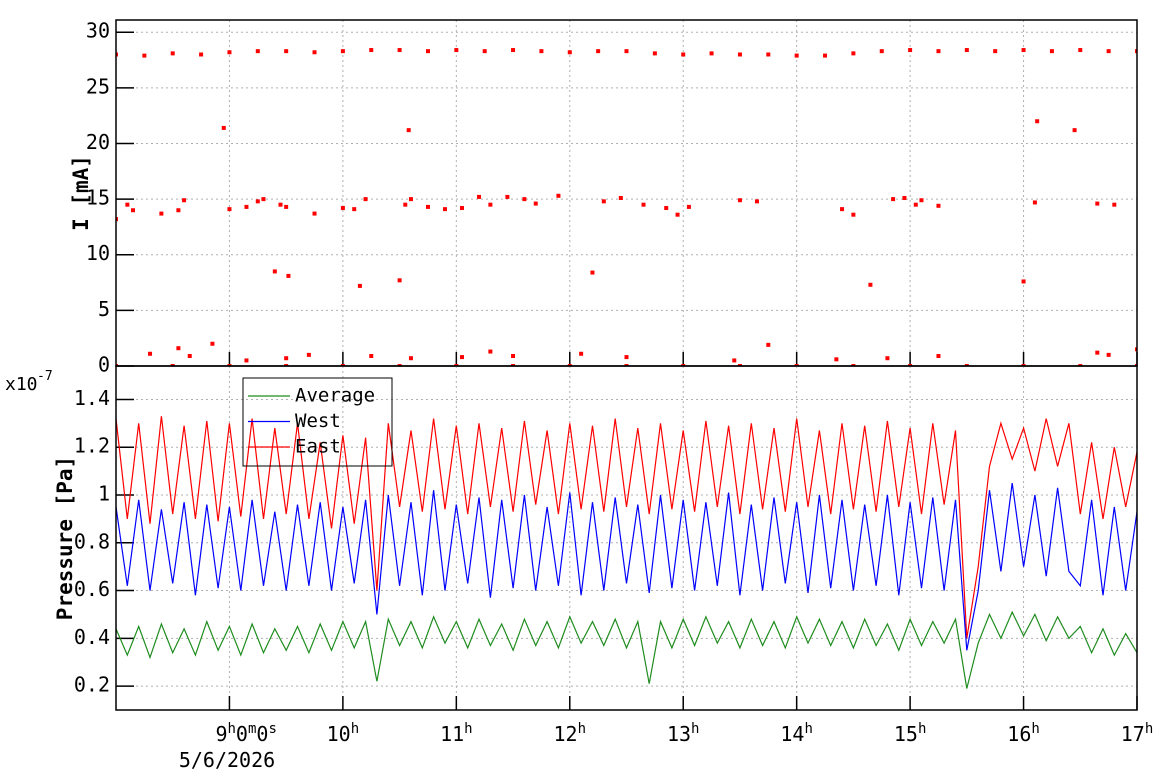 The height and width of the screenshot is (782, 1158). Describe the element at coordinates (104, 309) in the screenshot. I see `y-tick-label: 5` at that location.